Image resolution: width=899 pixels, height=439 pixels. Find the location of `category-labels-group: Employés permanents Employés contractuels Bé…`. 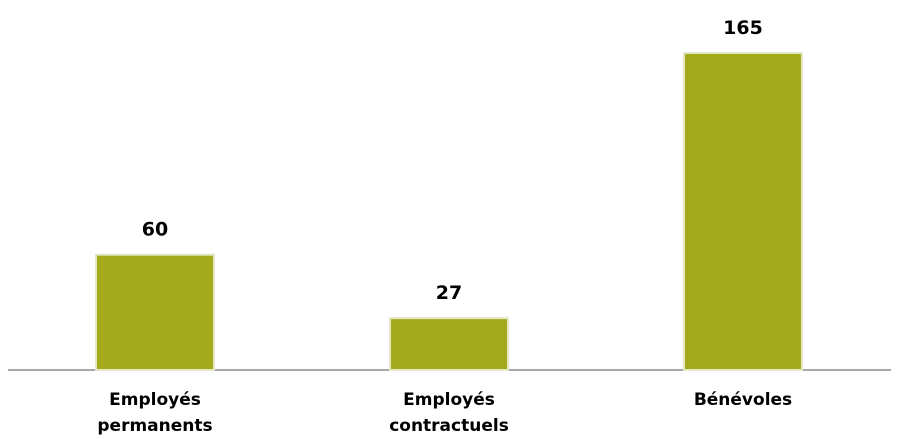

category-labels-group: Employés permanents Employés contractuels Bé… is located at coordinates (444, 413).